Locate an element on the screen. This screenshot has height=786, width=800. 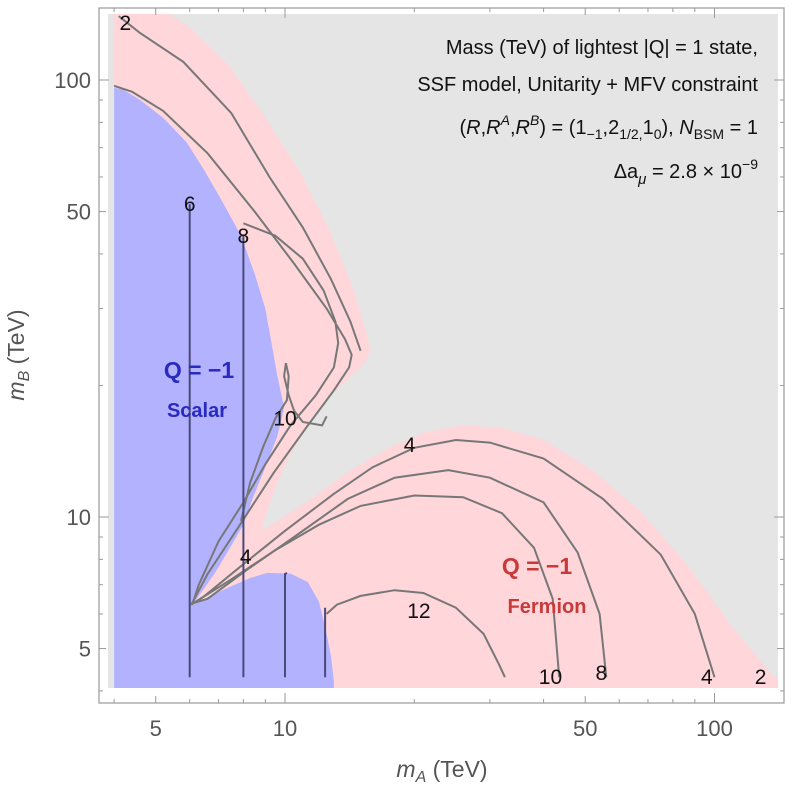
annotation-model: SSF model, Unitarity + MFV constraint is located at coordinates (587, 85).